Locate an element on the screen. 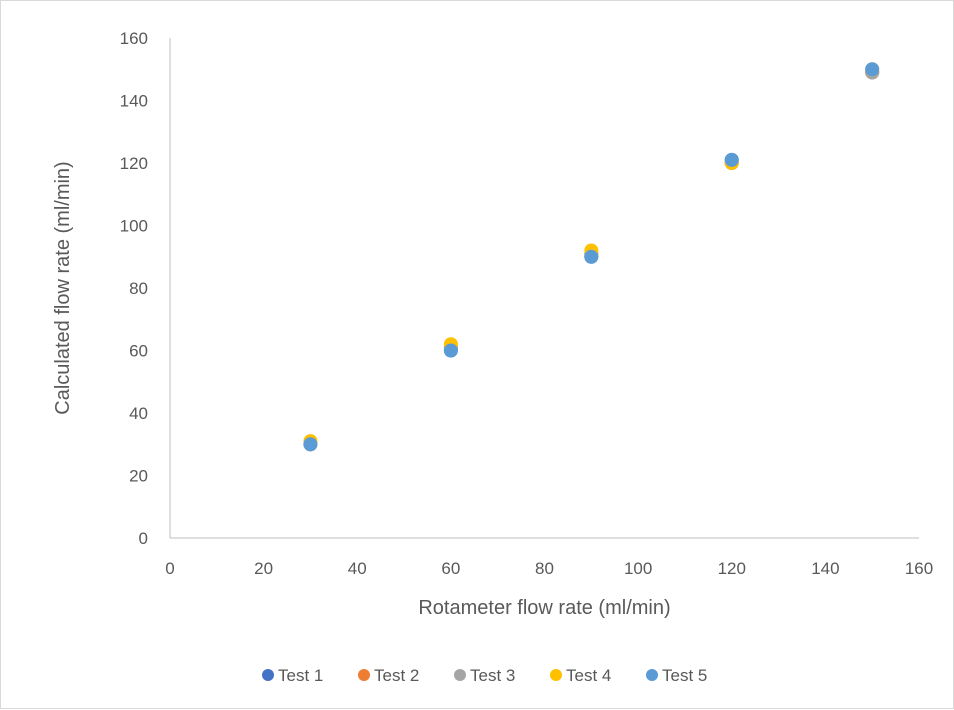 The width and height of the screenshot is (954, 710). x-tick-label: 40 is located at coordinates (357, 568).